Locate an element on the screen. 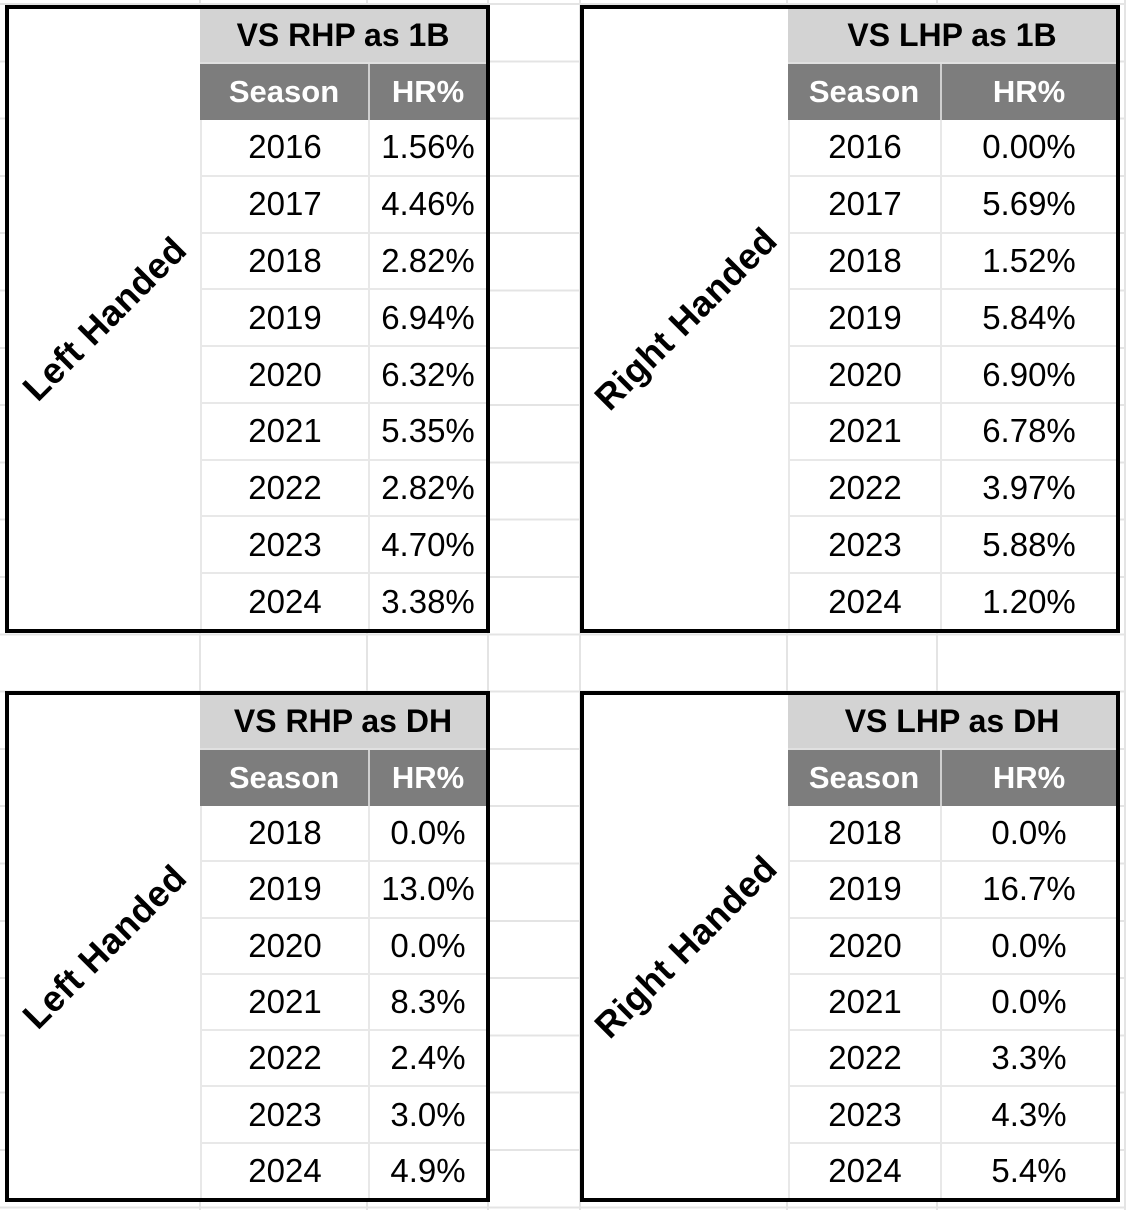 This screenshot has width=1126, height=1210. table-row: 2020 6.32% is located at coordinates (343, 375).